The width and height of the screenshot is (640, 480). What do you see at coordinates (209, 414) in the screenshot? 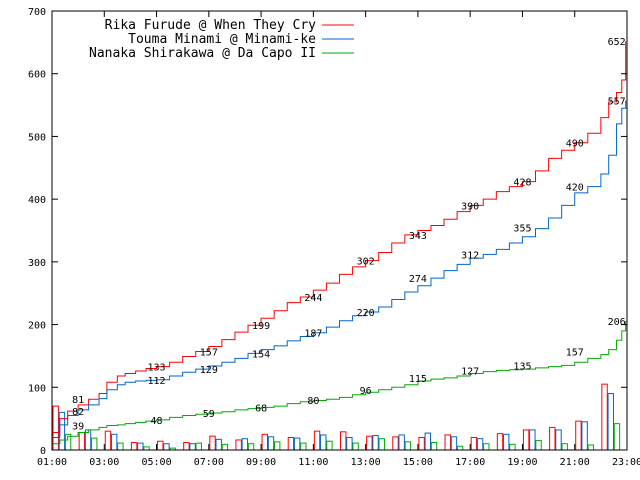
I see `series-point-label: 59` at bounding box center [209, 414].